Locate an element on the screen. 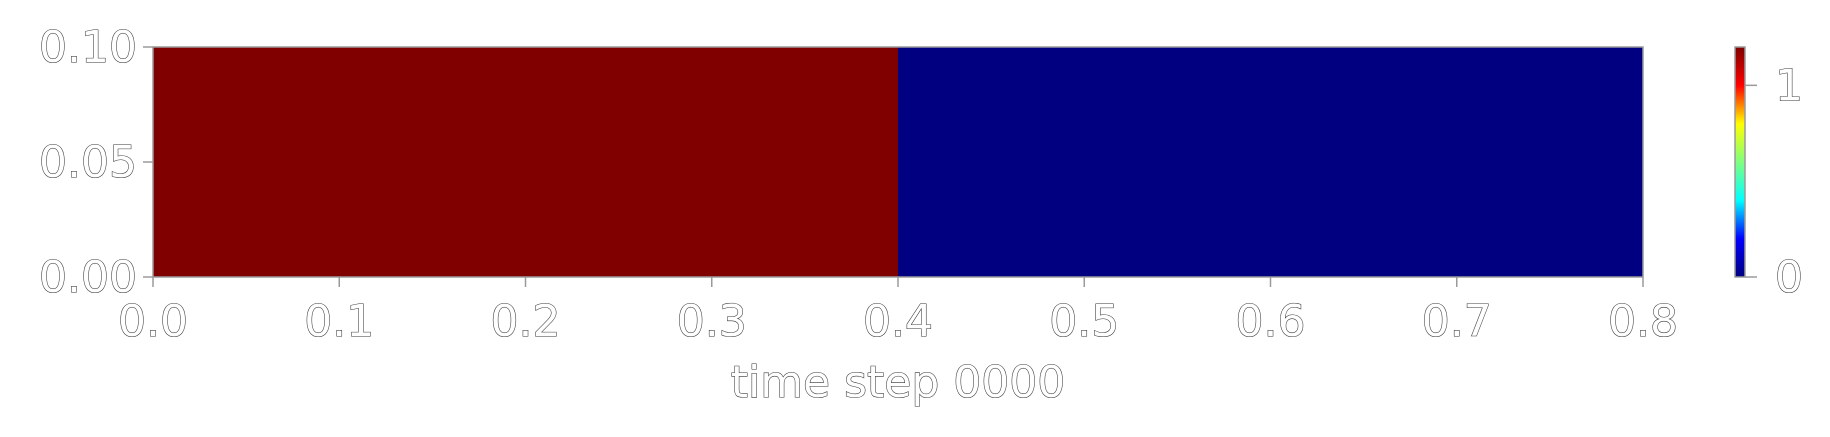 The image size is (1830, 437). colorbar-tick-label: 0 is located at coordinates (1789, 277).